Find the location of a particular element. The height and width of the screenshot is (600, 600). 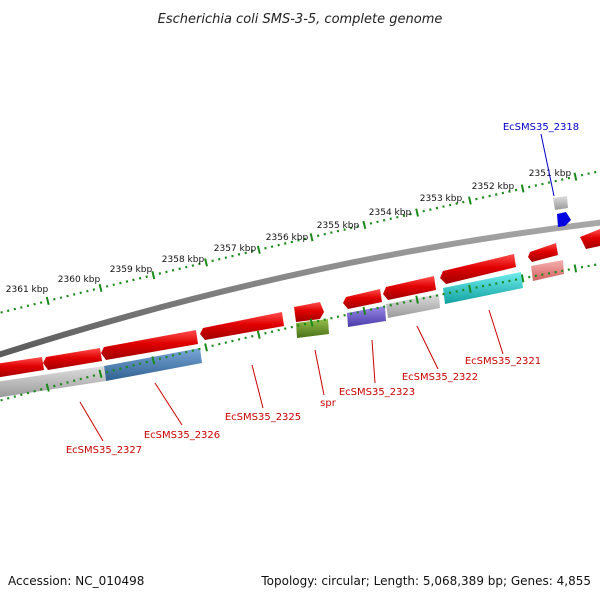

kbp-tick-label: 2355 kbp is located at coordinates (338, 226).